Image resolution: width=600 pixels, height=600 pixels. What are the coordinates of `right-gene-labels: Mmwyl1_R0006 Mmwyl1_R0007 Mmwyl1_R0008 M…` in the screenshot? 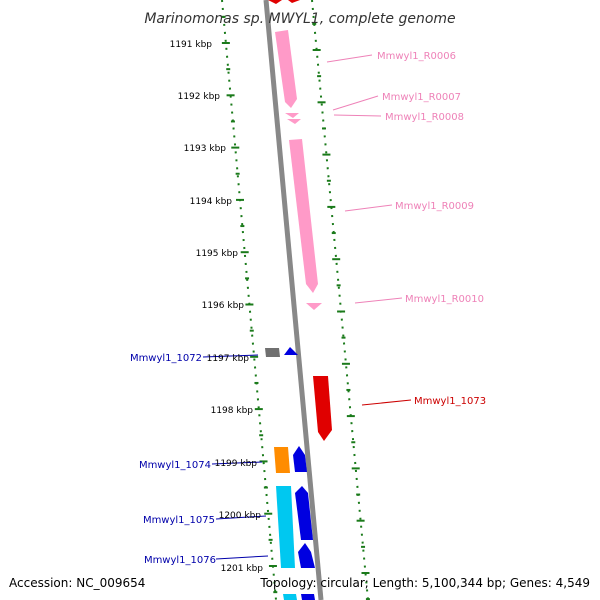 It's located at (431, 229).